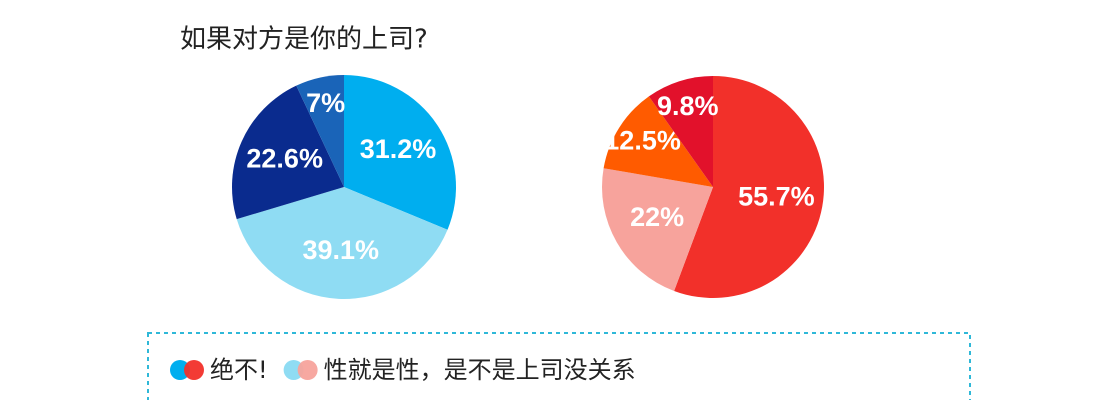 The height and width of the screenshot is (400, 1108). What do you see at coordinates (340, 250) in the screenshot?
I see `value-label: 39.1%` at bounding box center [340, 250].